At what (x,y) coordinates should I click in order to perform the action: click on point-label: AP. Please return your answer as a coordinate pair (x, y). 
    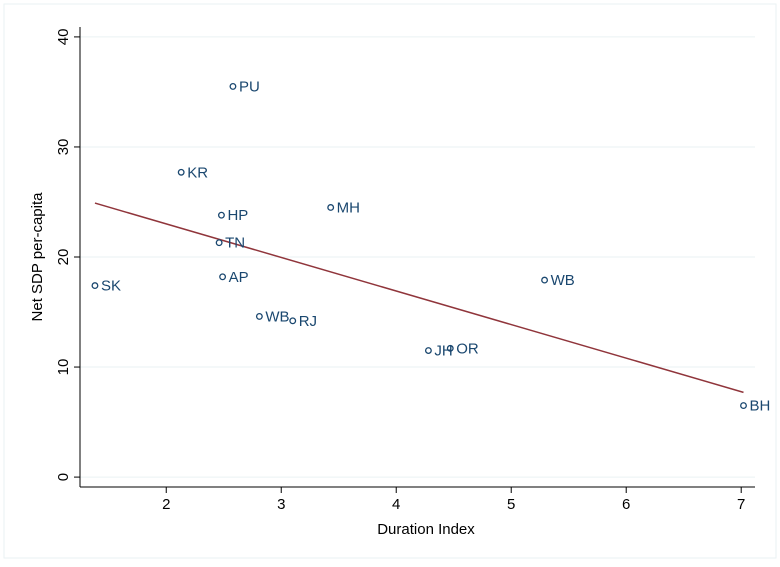
    Looking at the image, I should click on (239, 277).